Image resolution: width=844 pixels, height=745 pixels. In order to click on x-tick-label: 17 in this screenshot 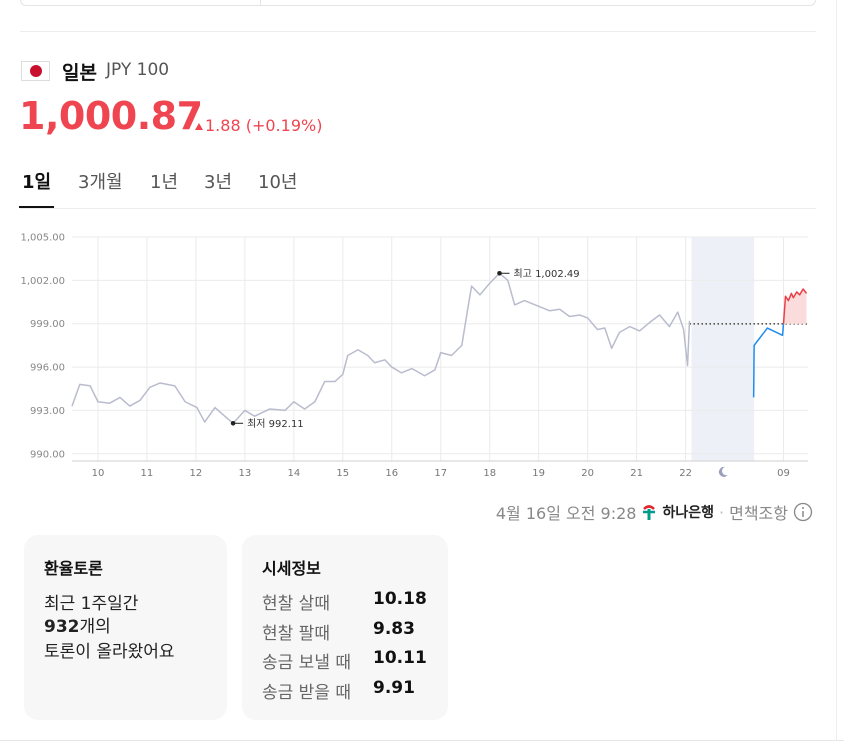, I will do `click(440, 473)`.